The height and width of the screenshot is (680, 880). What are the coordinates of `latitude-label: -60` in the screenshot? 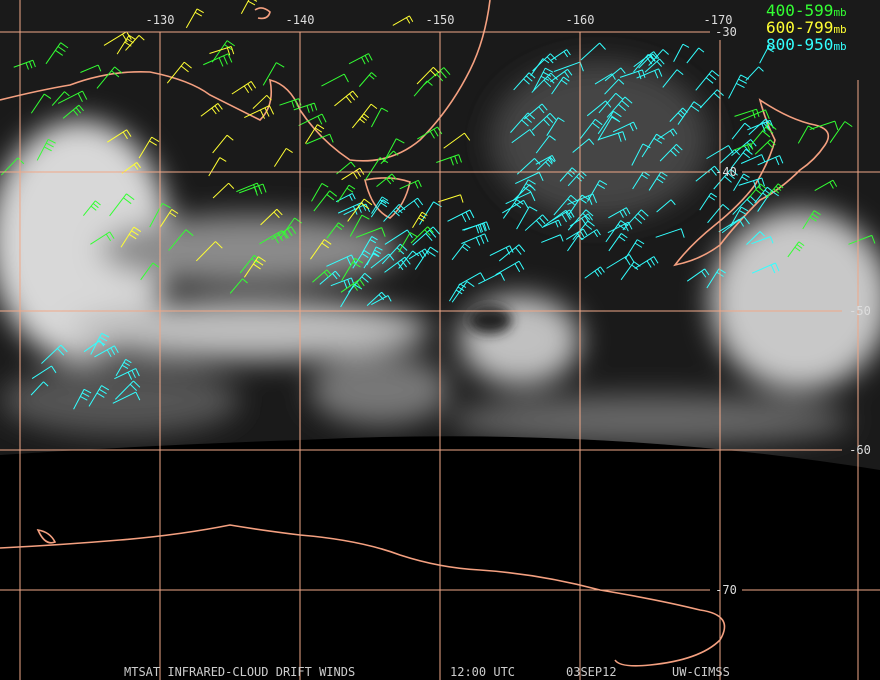 It's located at (860, 450).